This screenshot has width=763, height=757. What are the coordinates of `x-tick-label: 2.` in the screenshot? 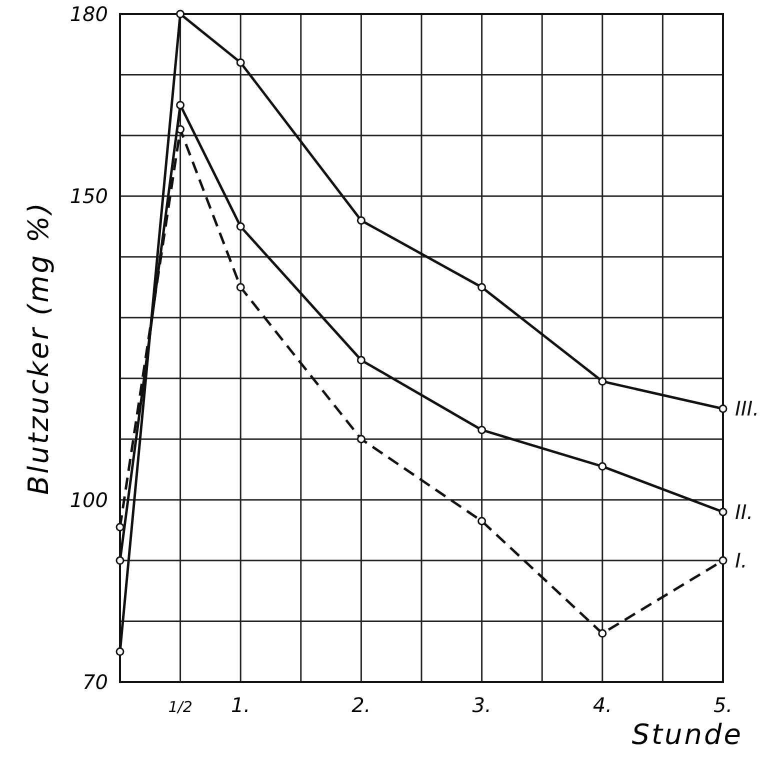 It's located at (361, 705).